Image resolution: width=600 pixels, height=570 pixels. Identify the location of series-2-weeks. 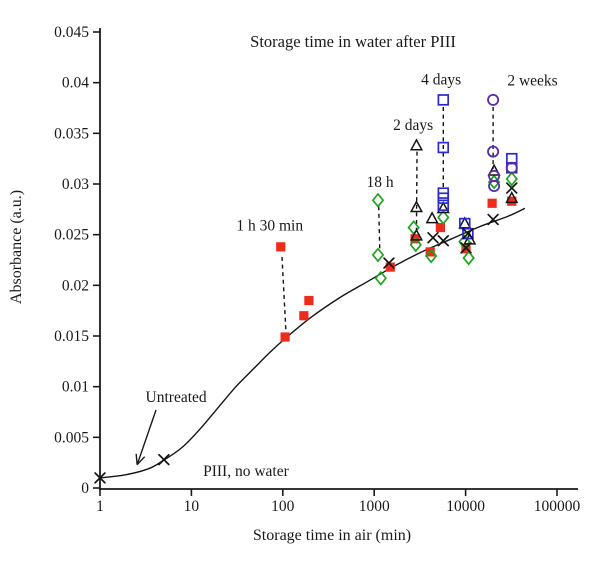
(502, 143).